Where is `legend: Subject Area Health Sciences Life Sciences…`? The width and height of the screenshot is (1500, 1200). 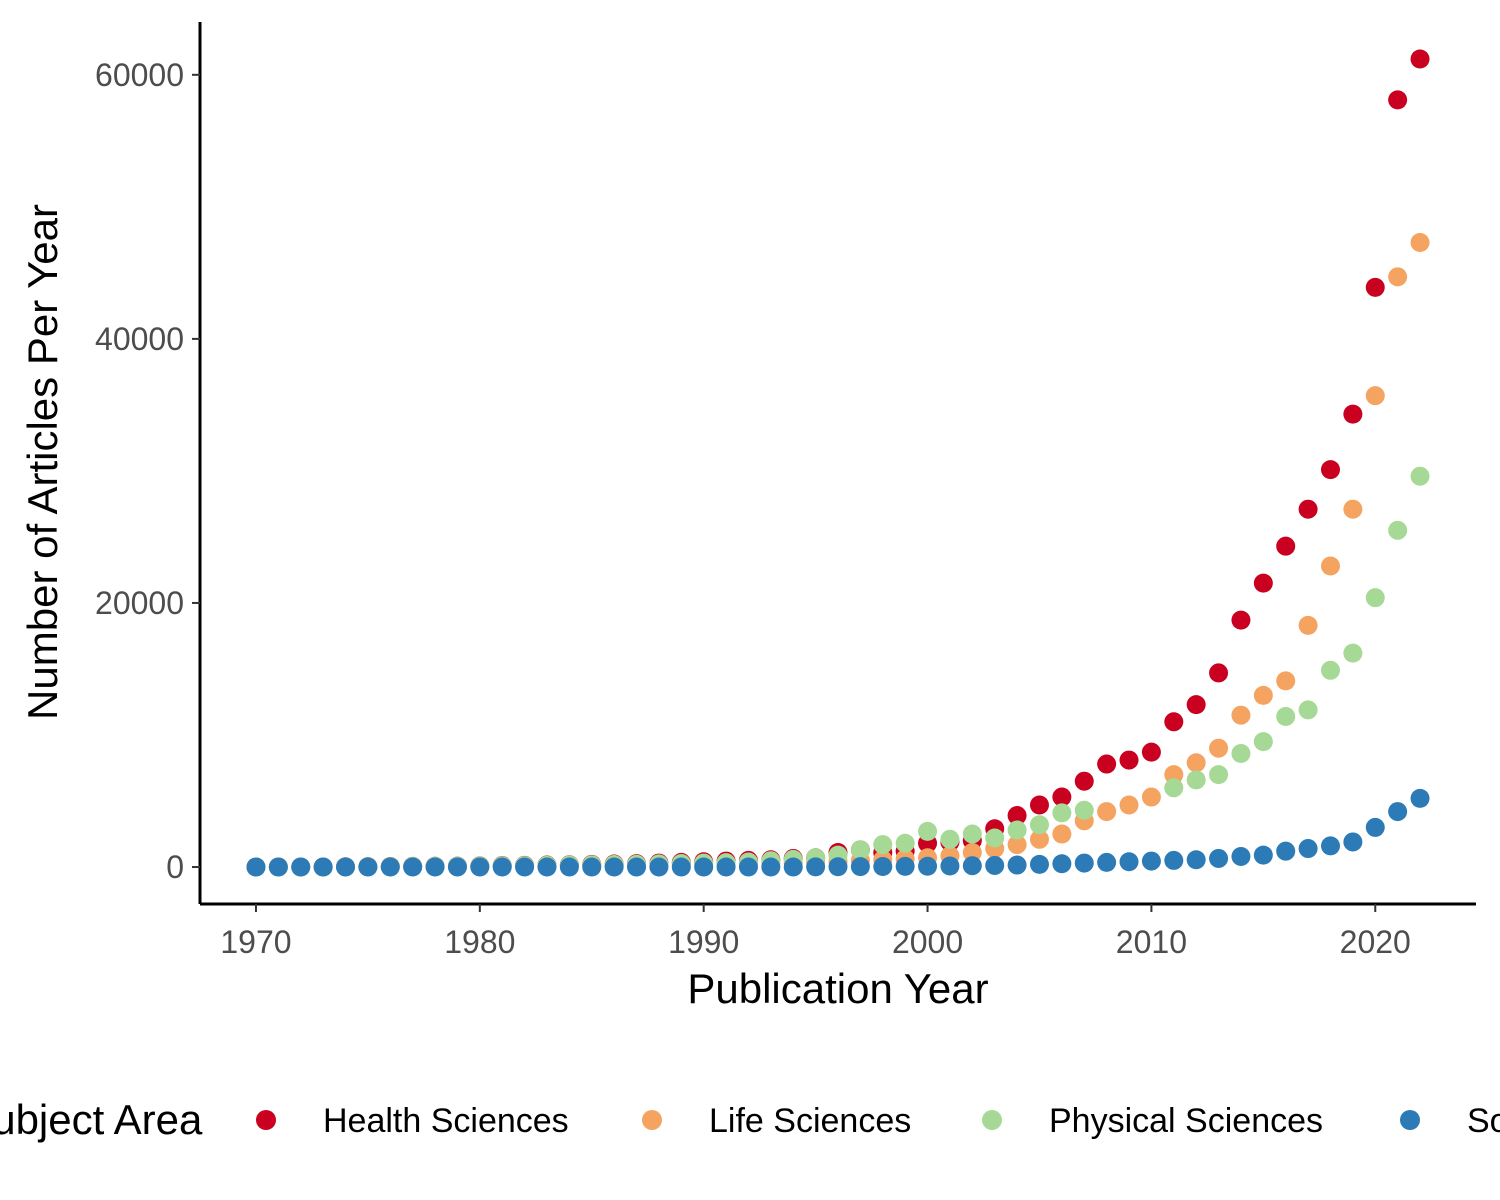
legend: Subject Area Health Sciences Life Sciences… is located at coordinates (750, 1119).